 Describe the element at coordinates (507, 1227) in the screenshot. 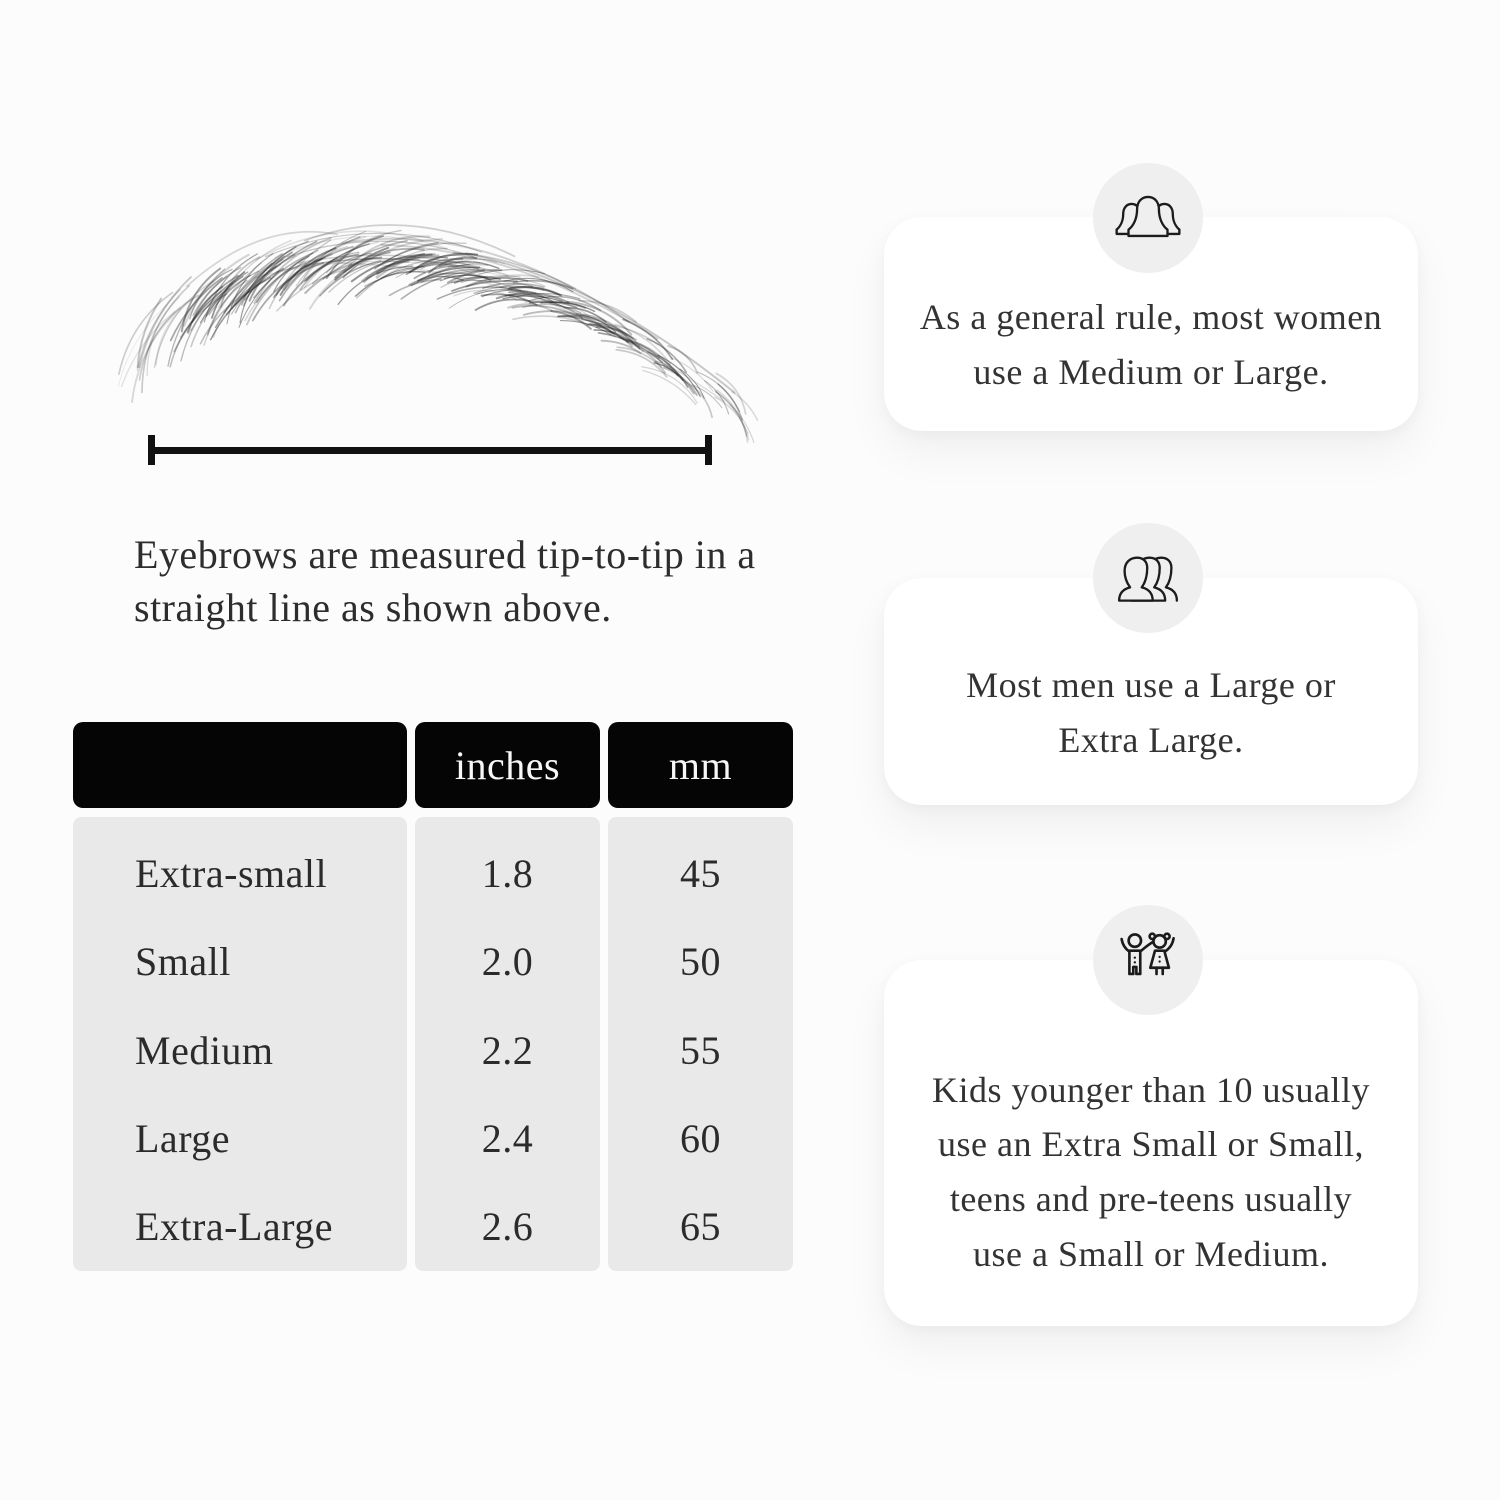

I see `table-cell-inches: 2.6` at that location.